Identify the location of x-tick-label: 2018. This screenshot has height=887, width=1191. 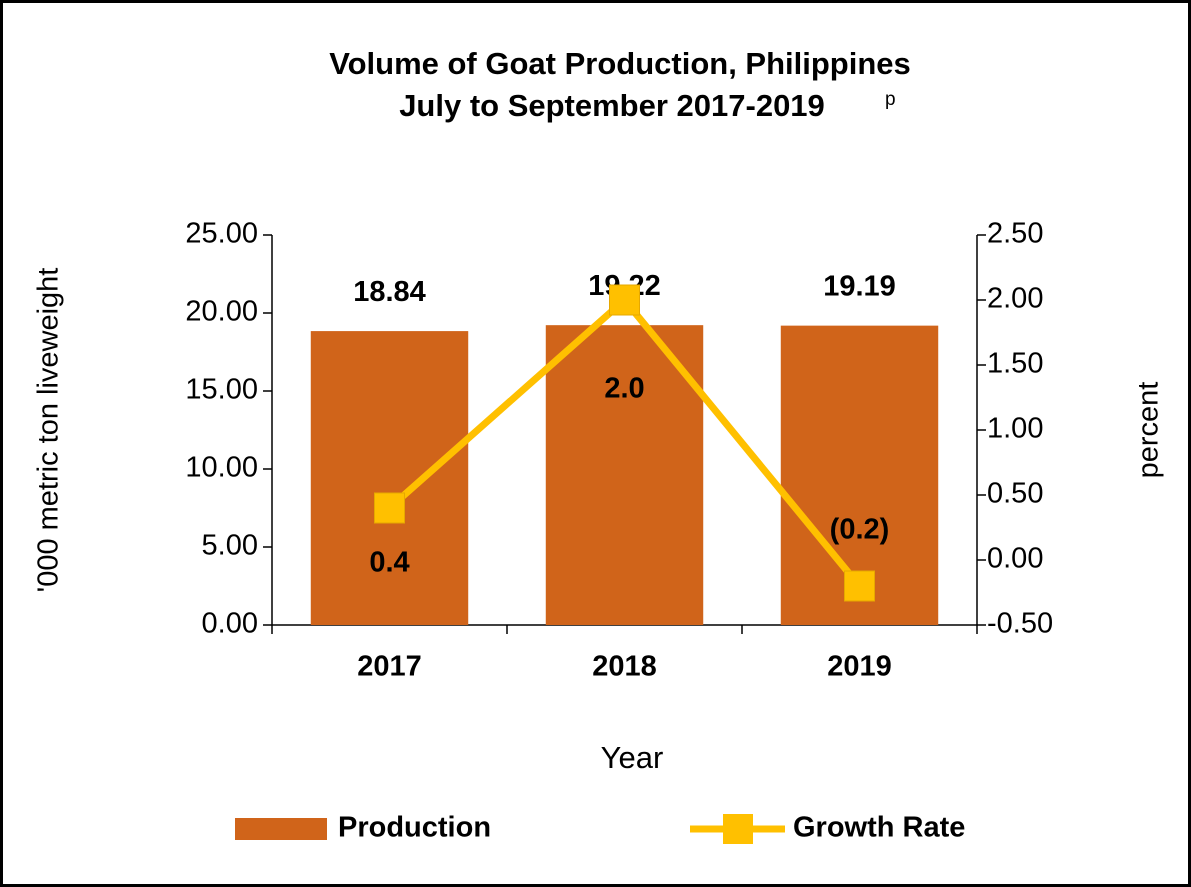
(624, 667).